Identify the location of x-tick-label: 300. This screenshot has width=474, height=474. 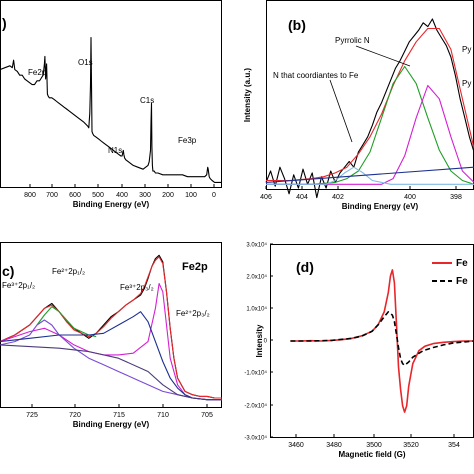
(145, 195).